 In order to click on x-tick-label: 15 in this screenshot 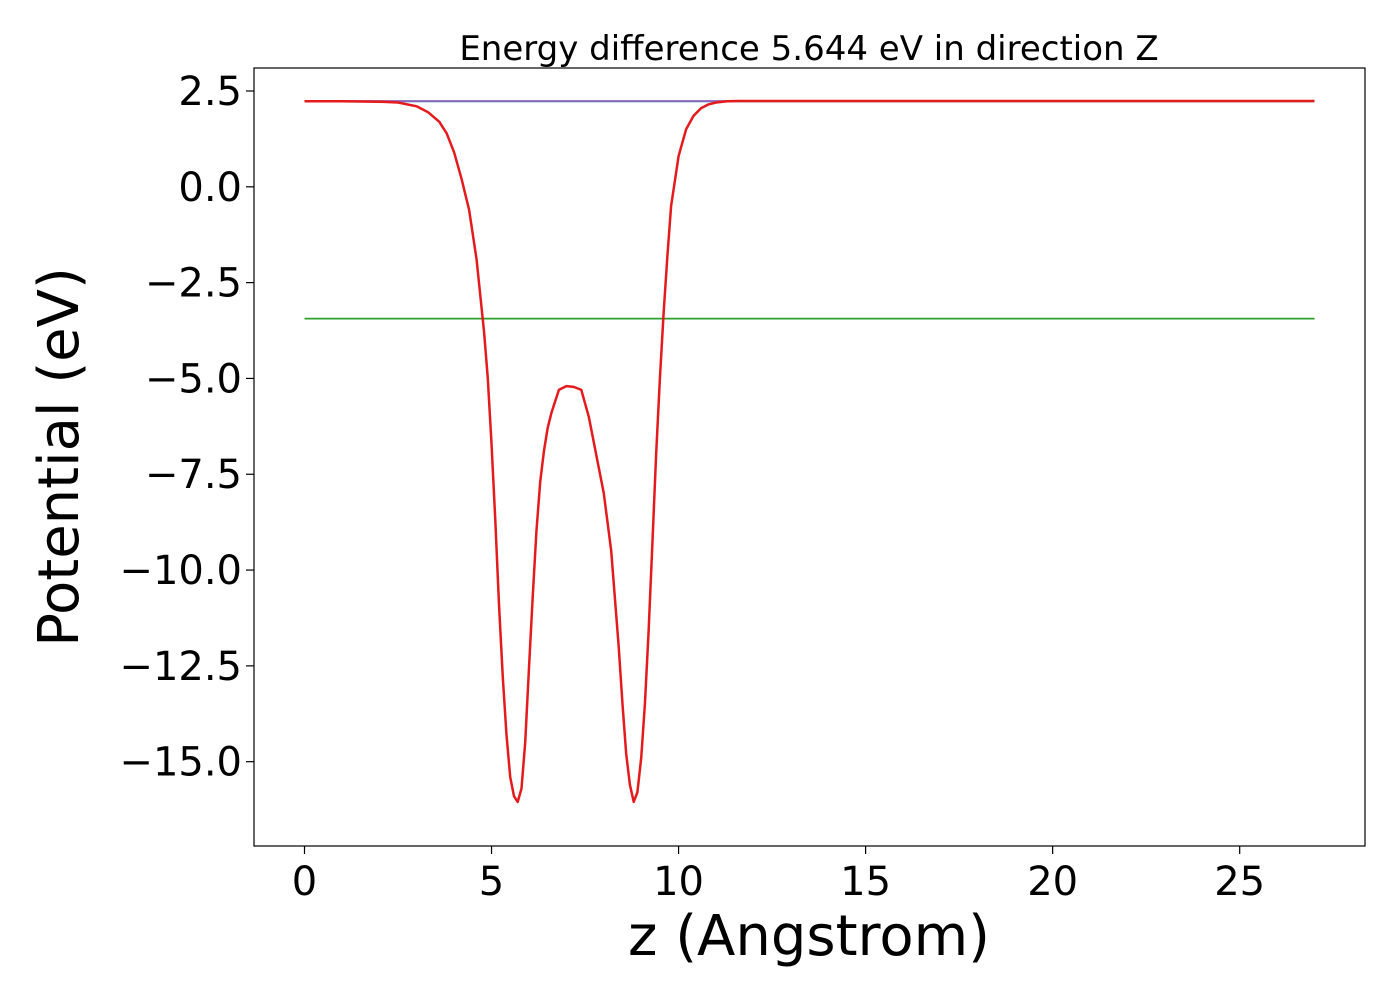, I will do `click(865, 882)`.